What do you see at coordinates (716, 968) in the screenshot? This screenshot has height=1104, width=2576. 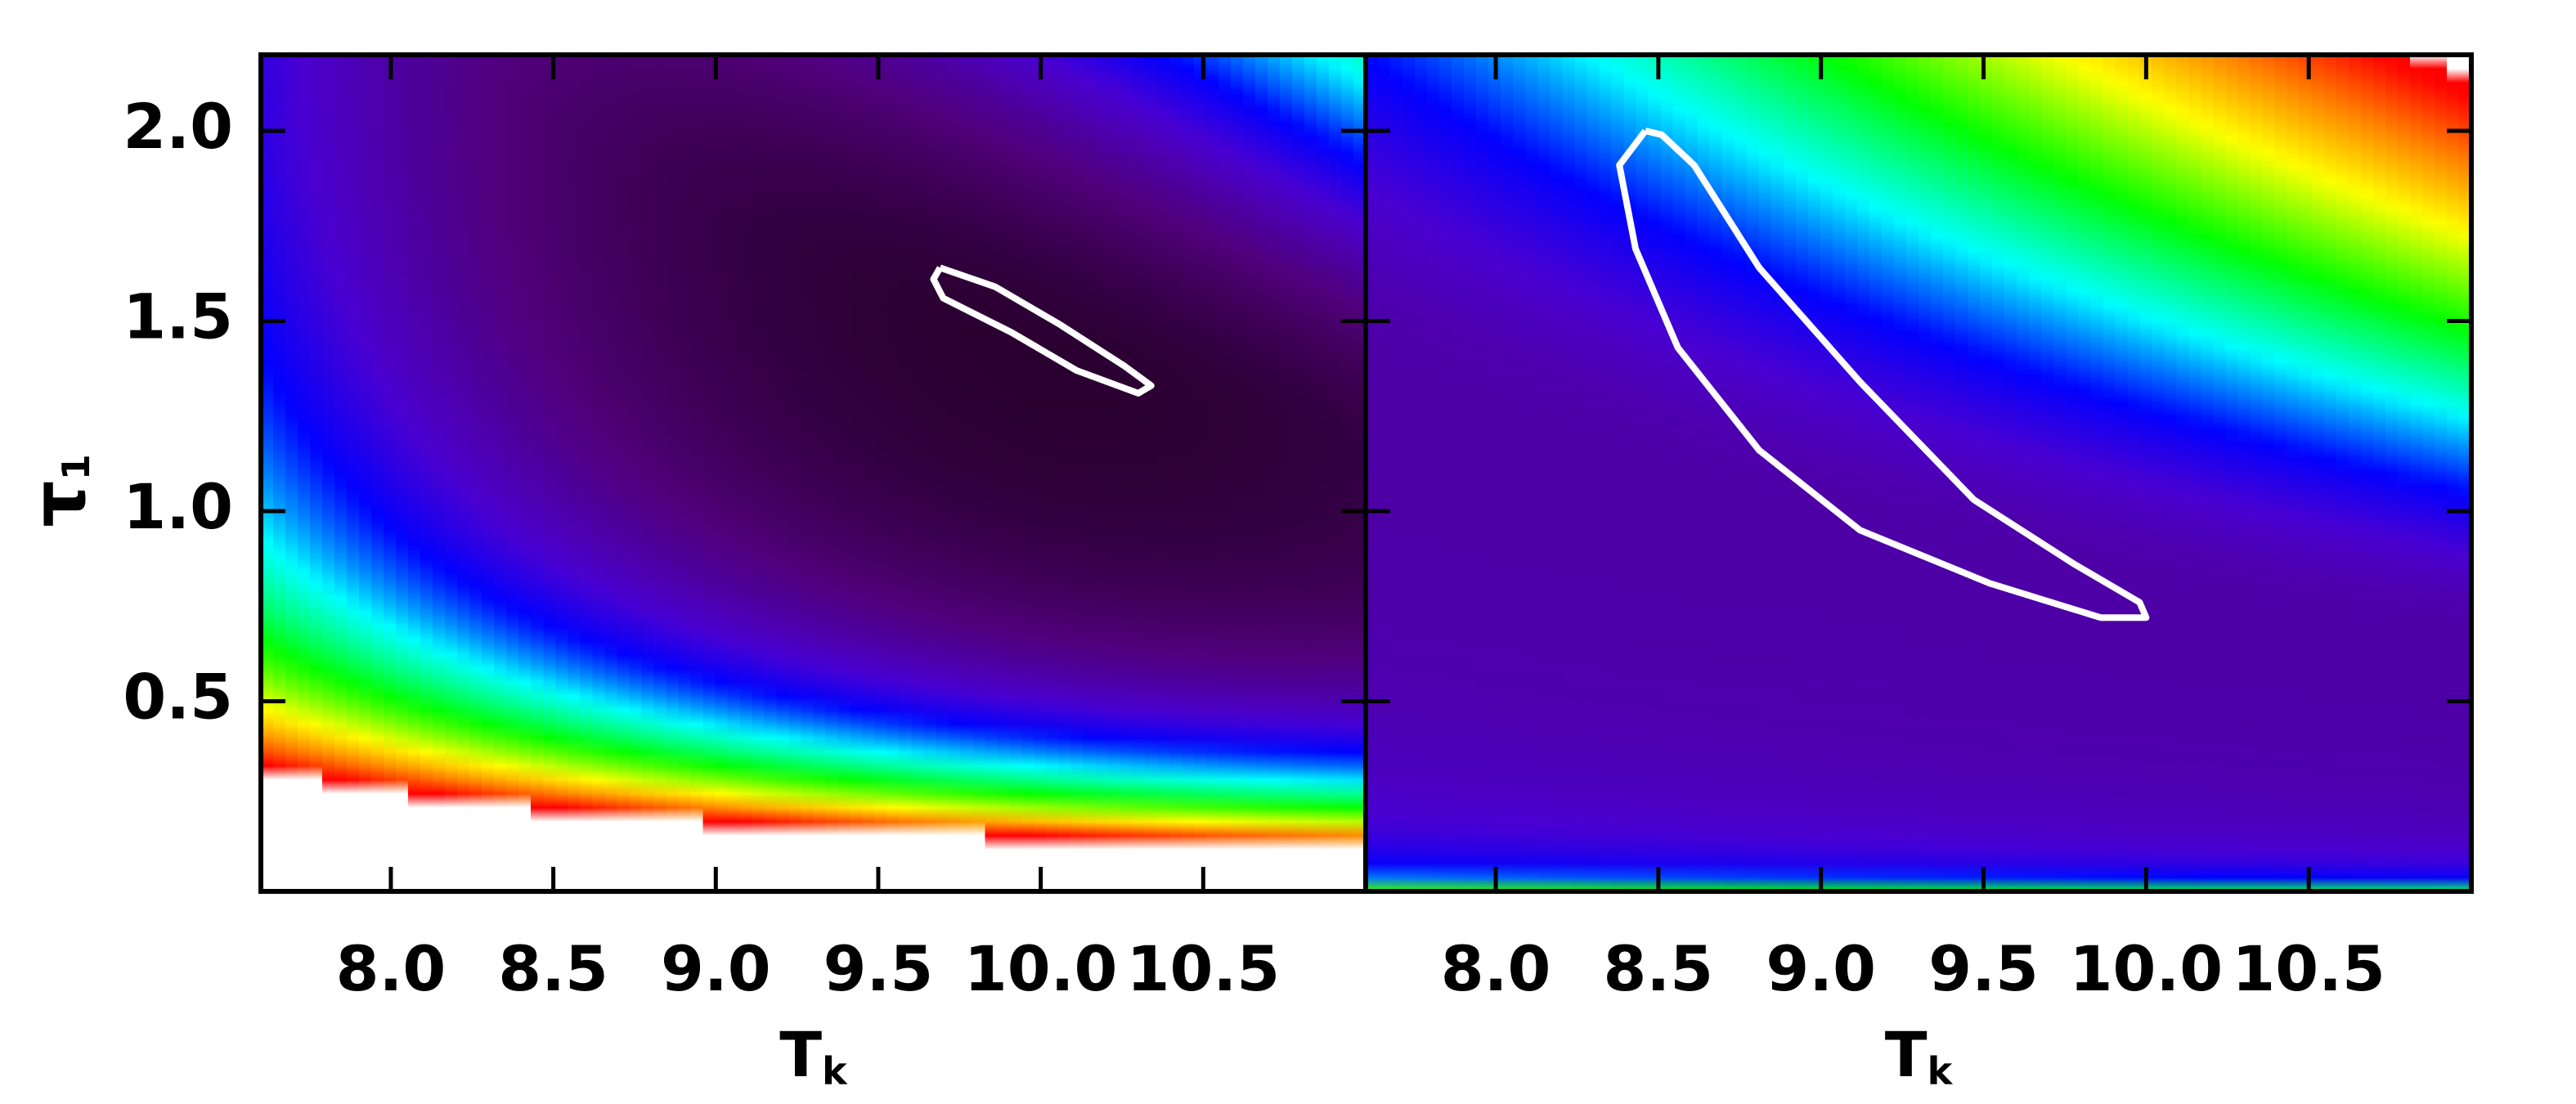 I see `x-tick-label: 9.0` at bounding box center [716, 968].